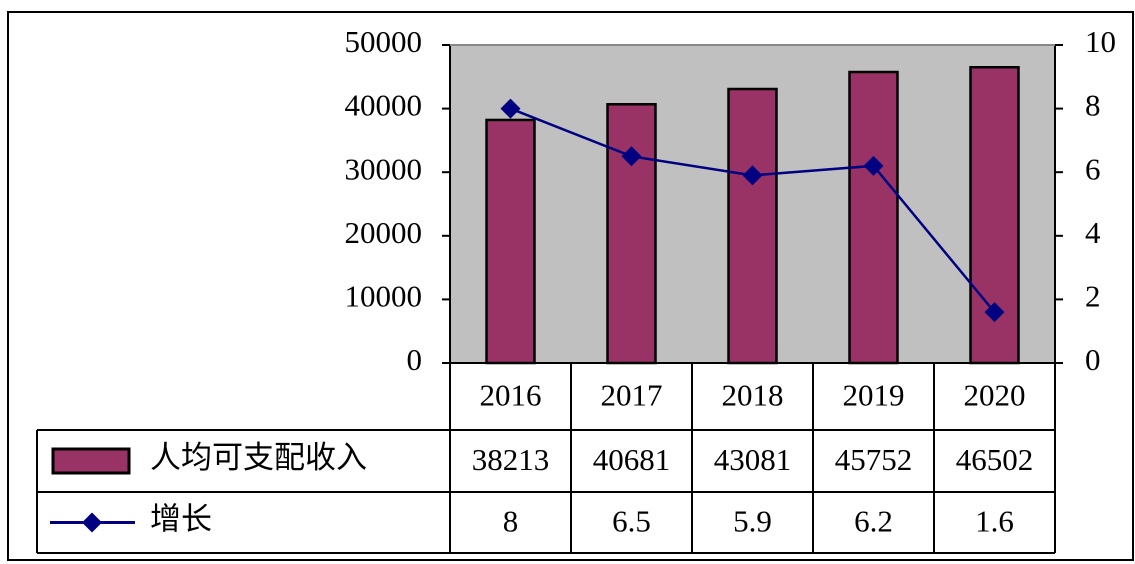  I want to click on legend-key-marker, so click(92, 522).